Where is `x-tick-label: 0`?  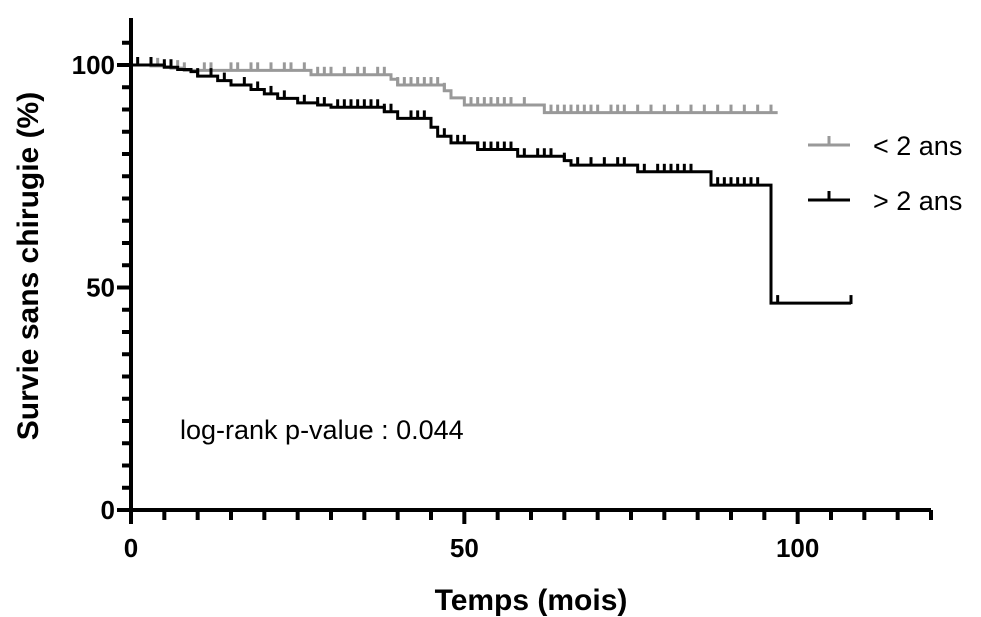
x-tick-label: 0 is located at coordinates (131, 548).